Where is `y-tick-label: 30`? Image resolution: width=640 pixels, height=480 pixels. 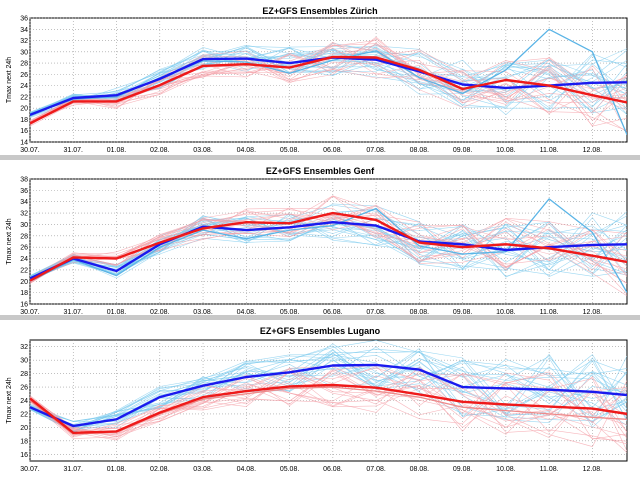 y-tick-label: 30 is located at coordinates (24, 225).